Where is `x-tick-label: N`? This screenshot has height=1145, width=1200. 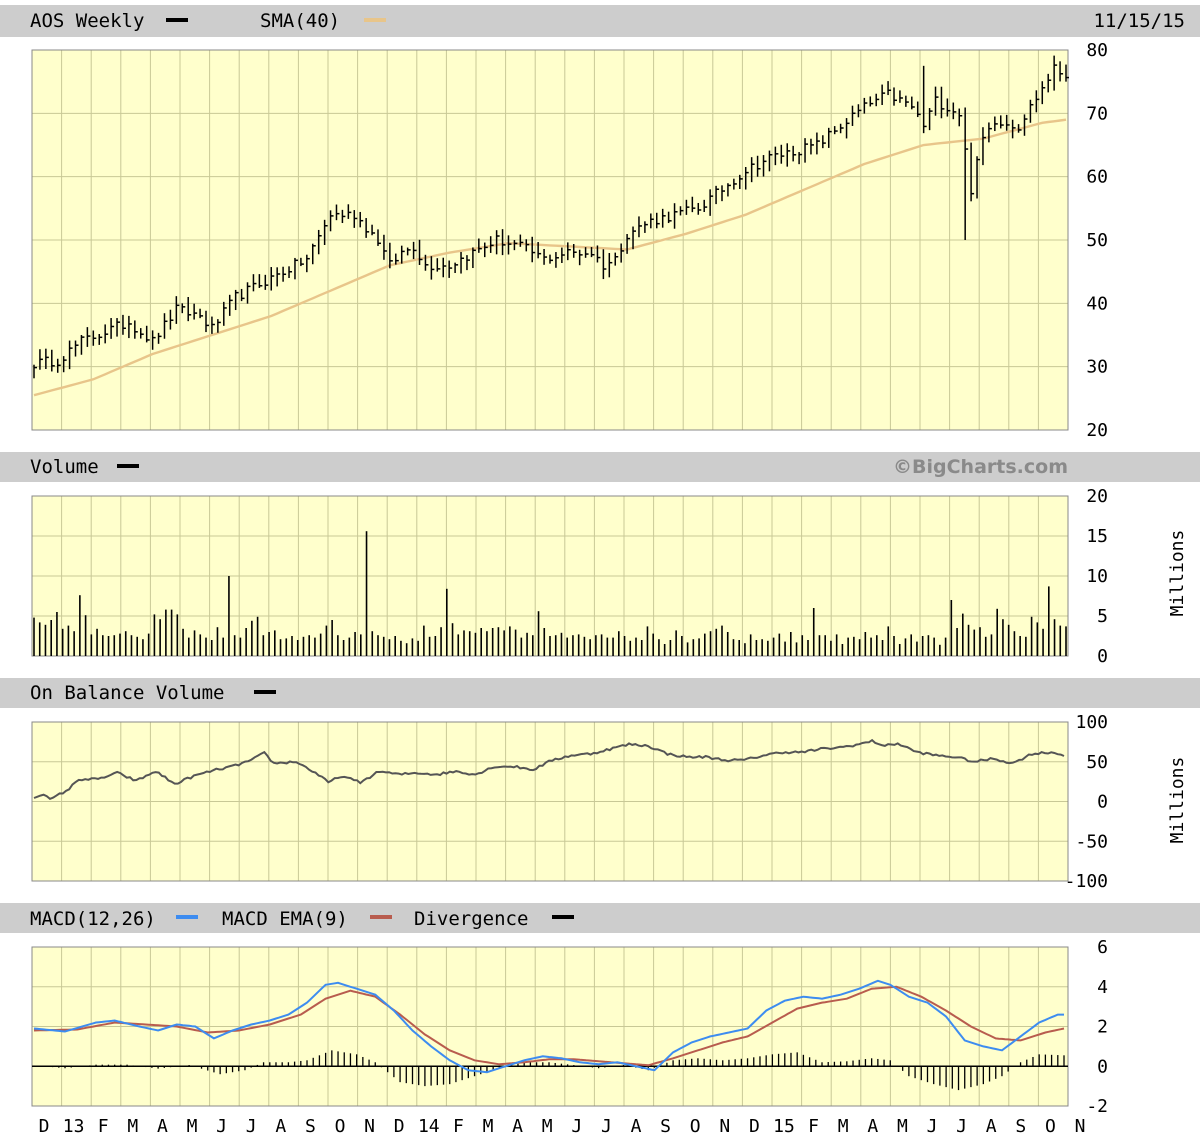
x-tick-label: N is located at coordinates (724, 1126).